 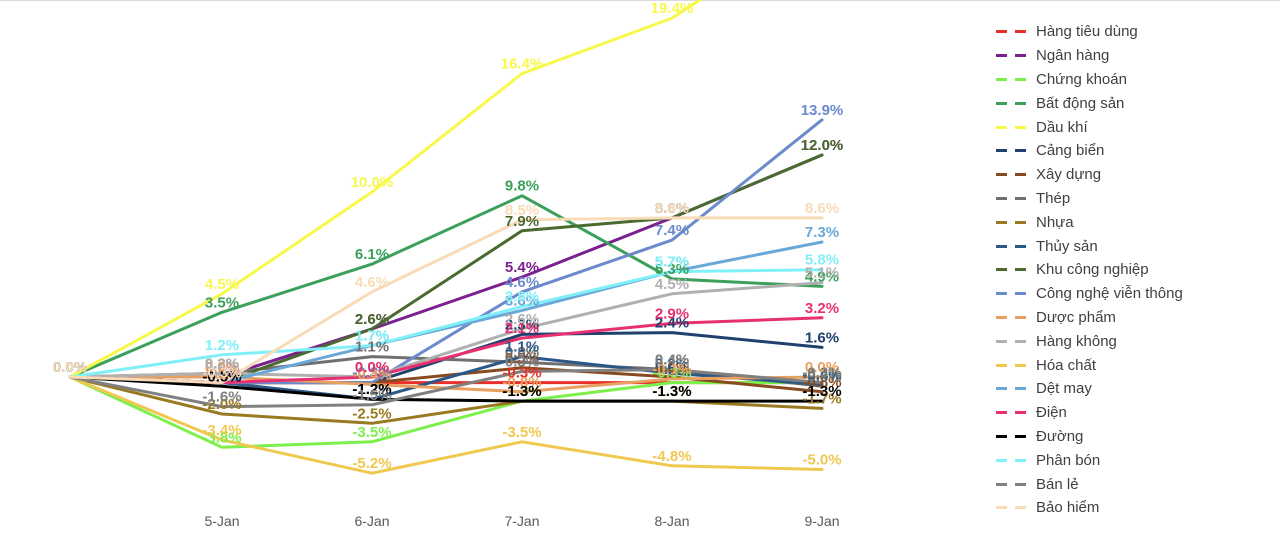 What do you see at coordinates (1136, 103) in the screenshot?
I see `legend-item-bat-dong-san: Bất động sản` at bounding box center [1136, 103].